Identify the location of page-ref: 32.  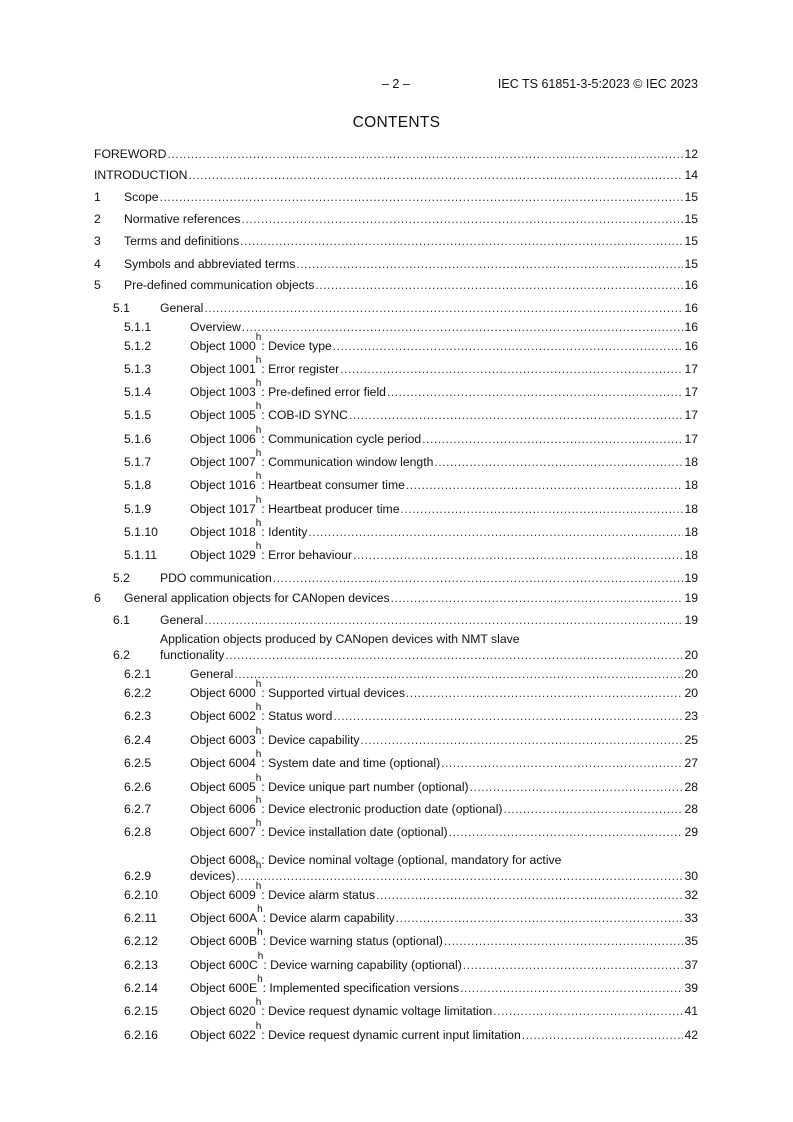
(691, 895).